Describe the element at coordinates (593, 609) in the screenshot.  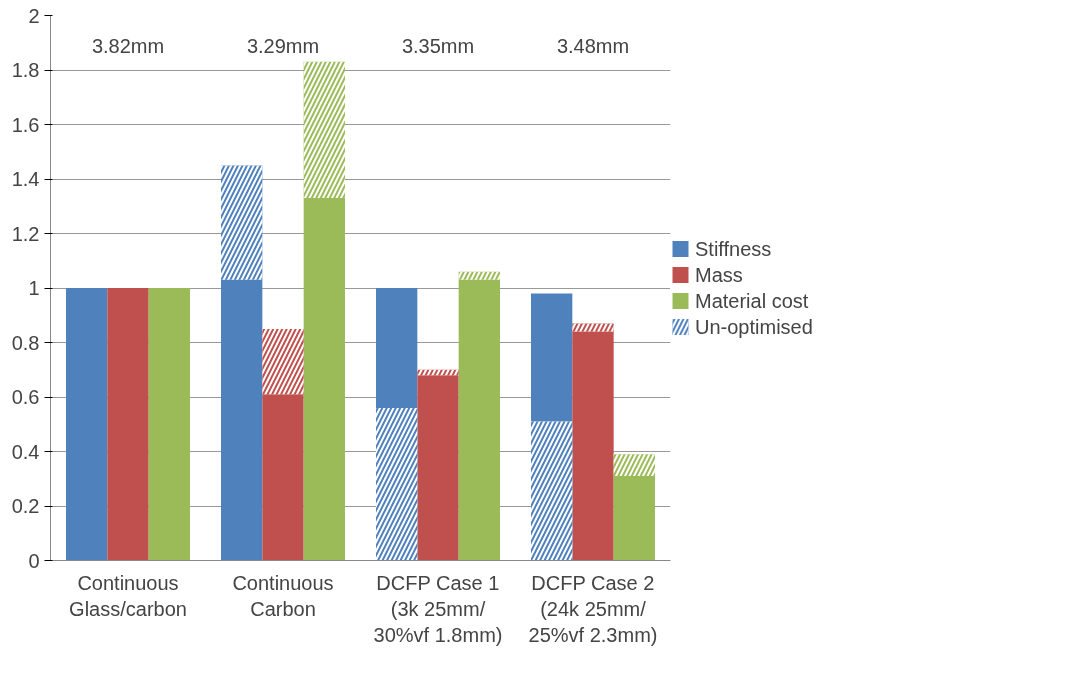
I see `x-tick-label: DCFP Case 2 (24k 25mm/ 25%vf 2.3mm)` at that location.